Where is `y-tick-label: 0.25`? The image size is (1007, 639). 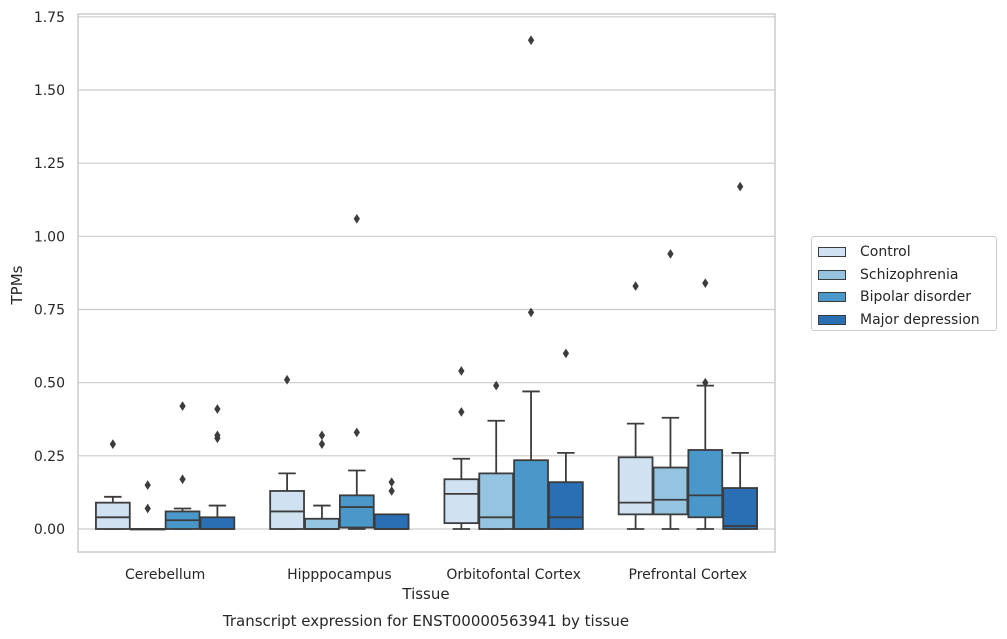 y-tick-label: 0.25 is located at coordinates (49, 457).